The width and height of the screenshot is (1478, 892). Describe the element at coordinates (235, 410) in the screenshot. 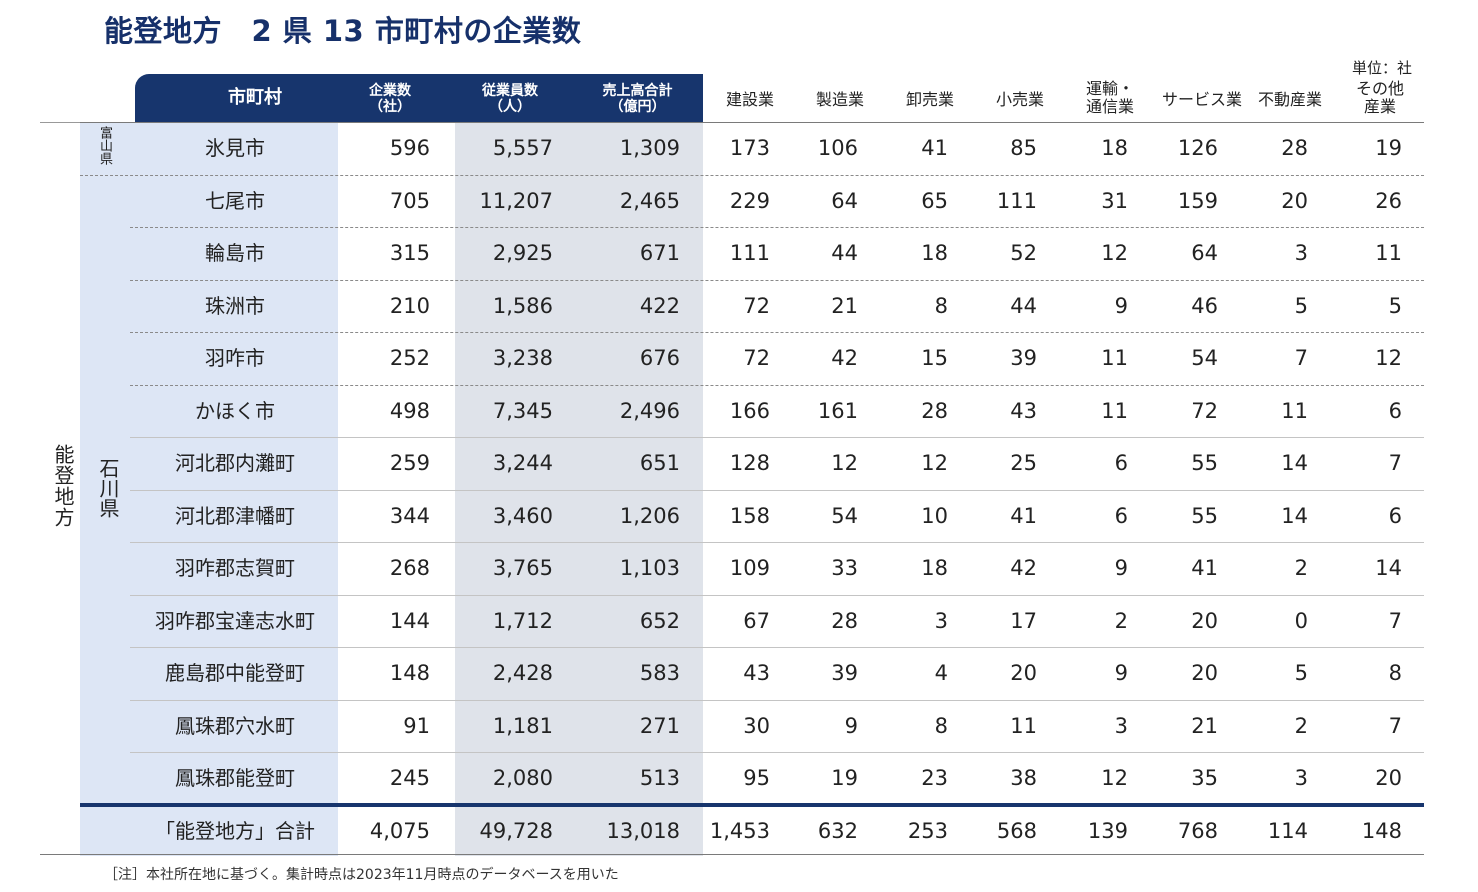

I see `municipality-name: かほく市` at that location.